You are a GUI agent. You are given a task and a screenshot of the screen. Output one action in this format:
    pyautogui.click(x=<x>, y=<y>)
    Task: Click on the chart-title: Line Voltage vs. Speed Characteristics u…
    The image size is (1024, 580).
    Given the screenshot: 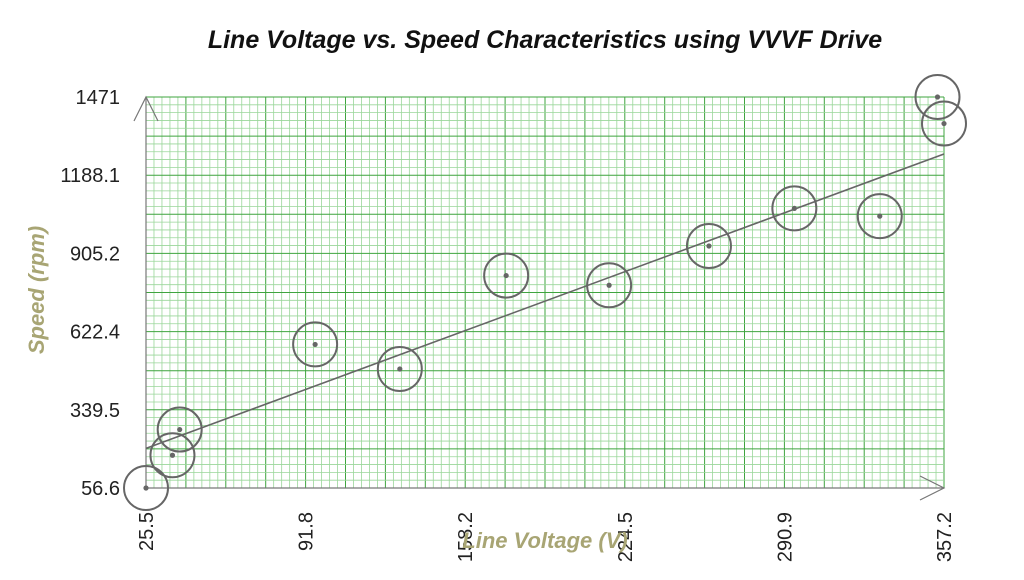 What is the action you would take?
    pyautogui.click(x=545, y=40)
    